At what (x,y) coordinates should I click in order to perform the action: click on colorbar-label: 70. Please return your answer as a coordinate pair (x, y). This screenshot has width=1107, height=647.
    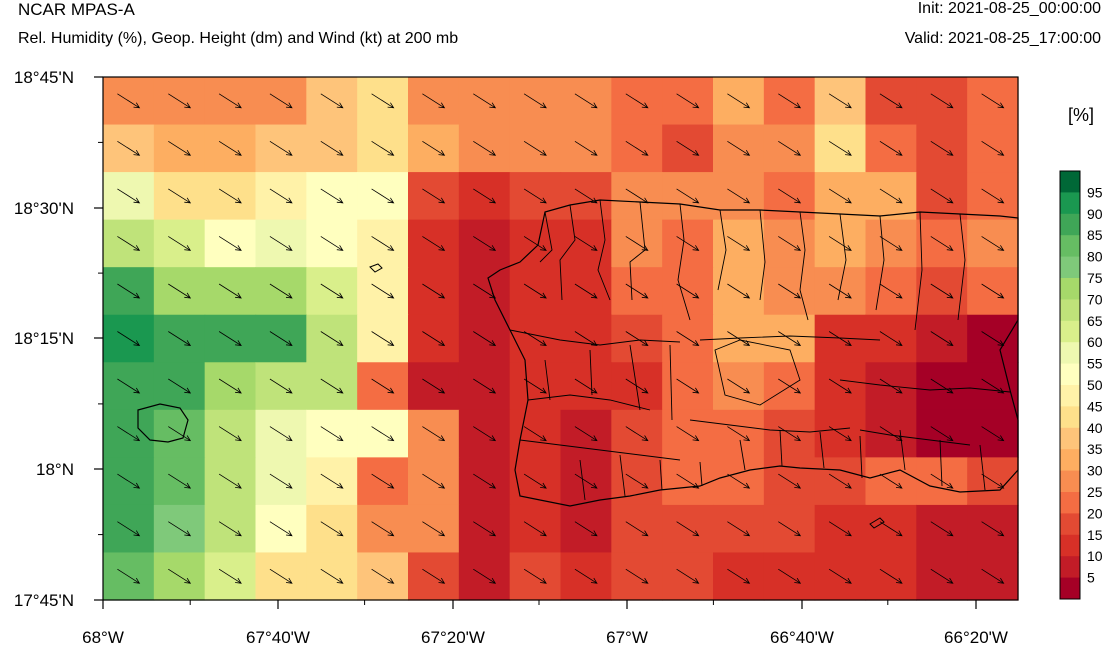
    Looking at the image, I should click on (1095, 299).